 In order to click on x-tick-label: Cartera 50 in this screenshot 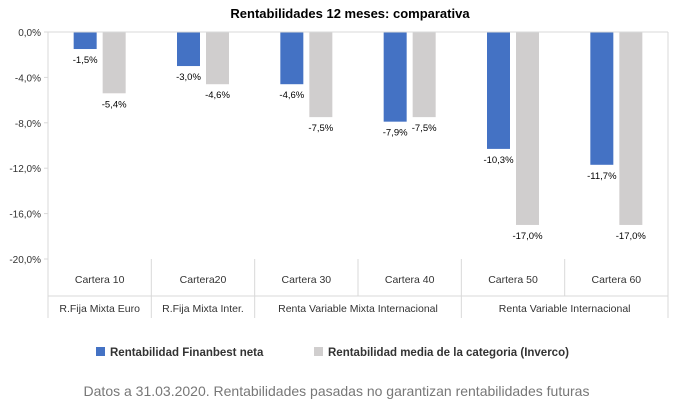, I will do `click(513, 280)`.